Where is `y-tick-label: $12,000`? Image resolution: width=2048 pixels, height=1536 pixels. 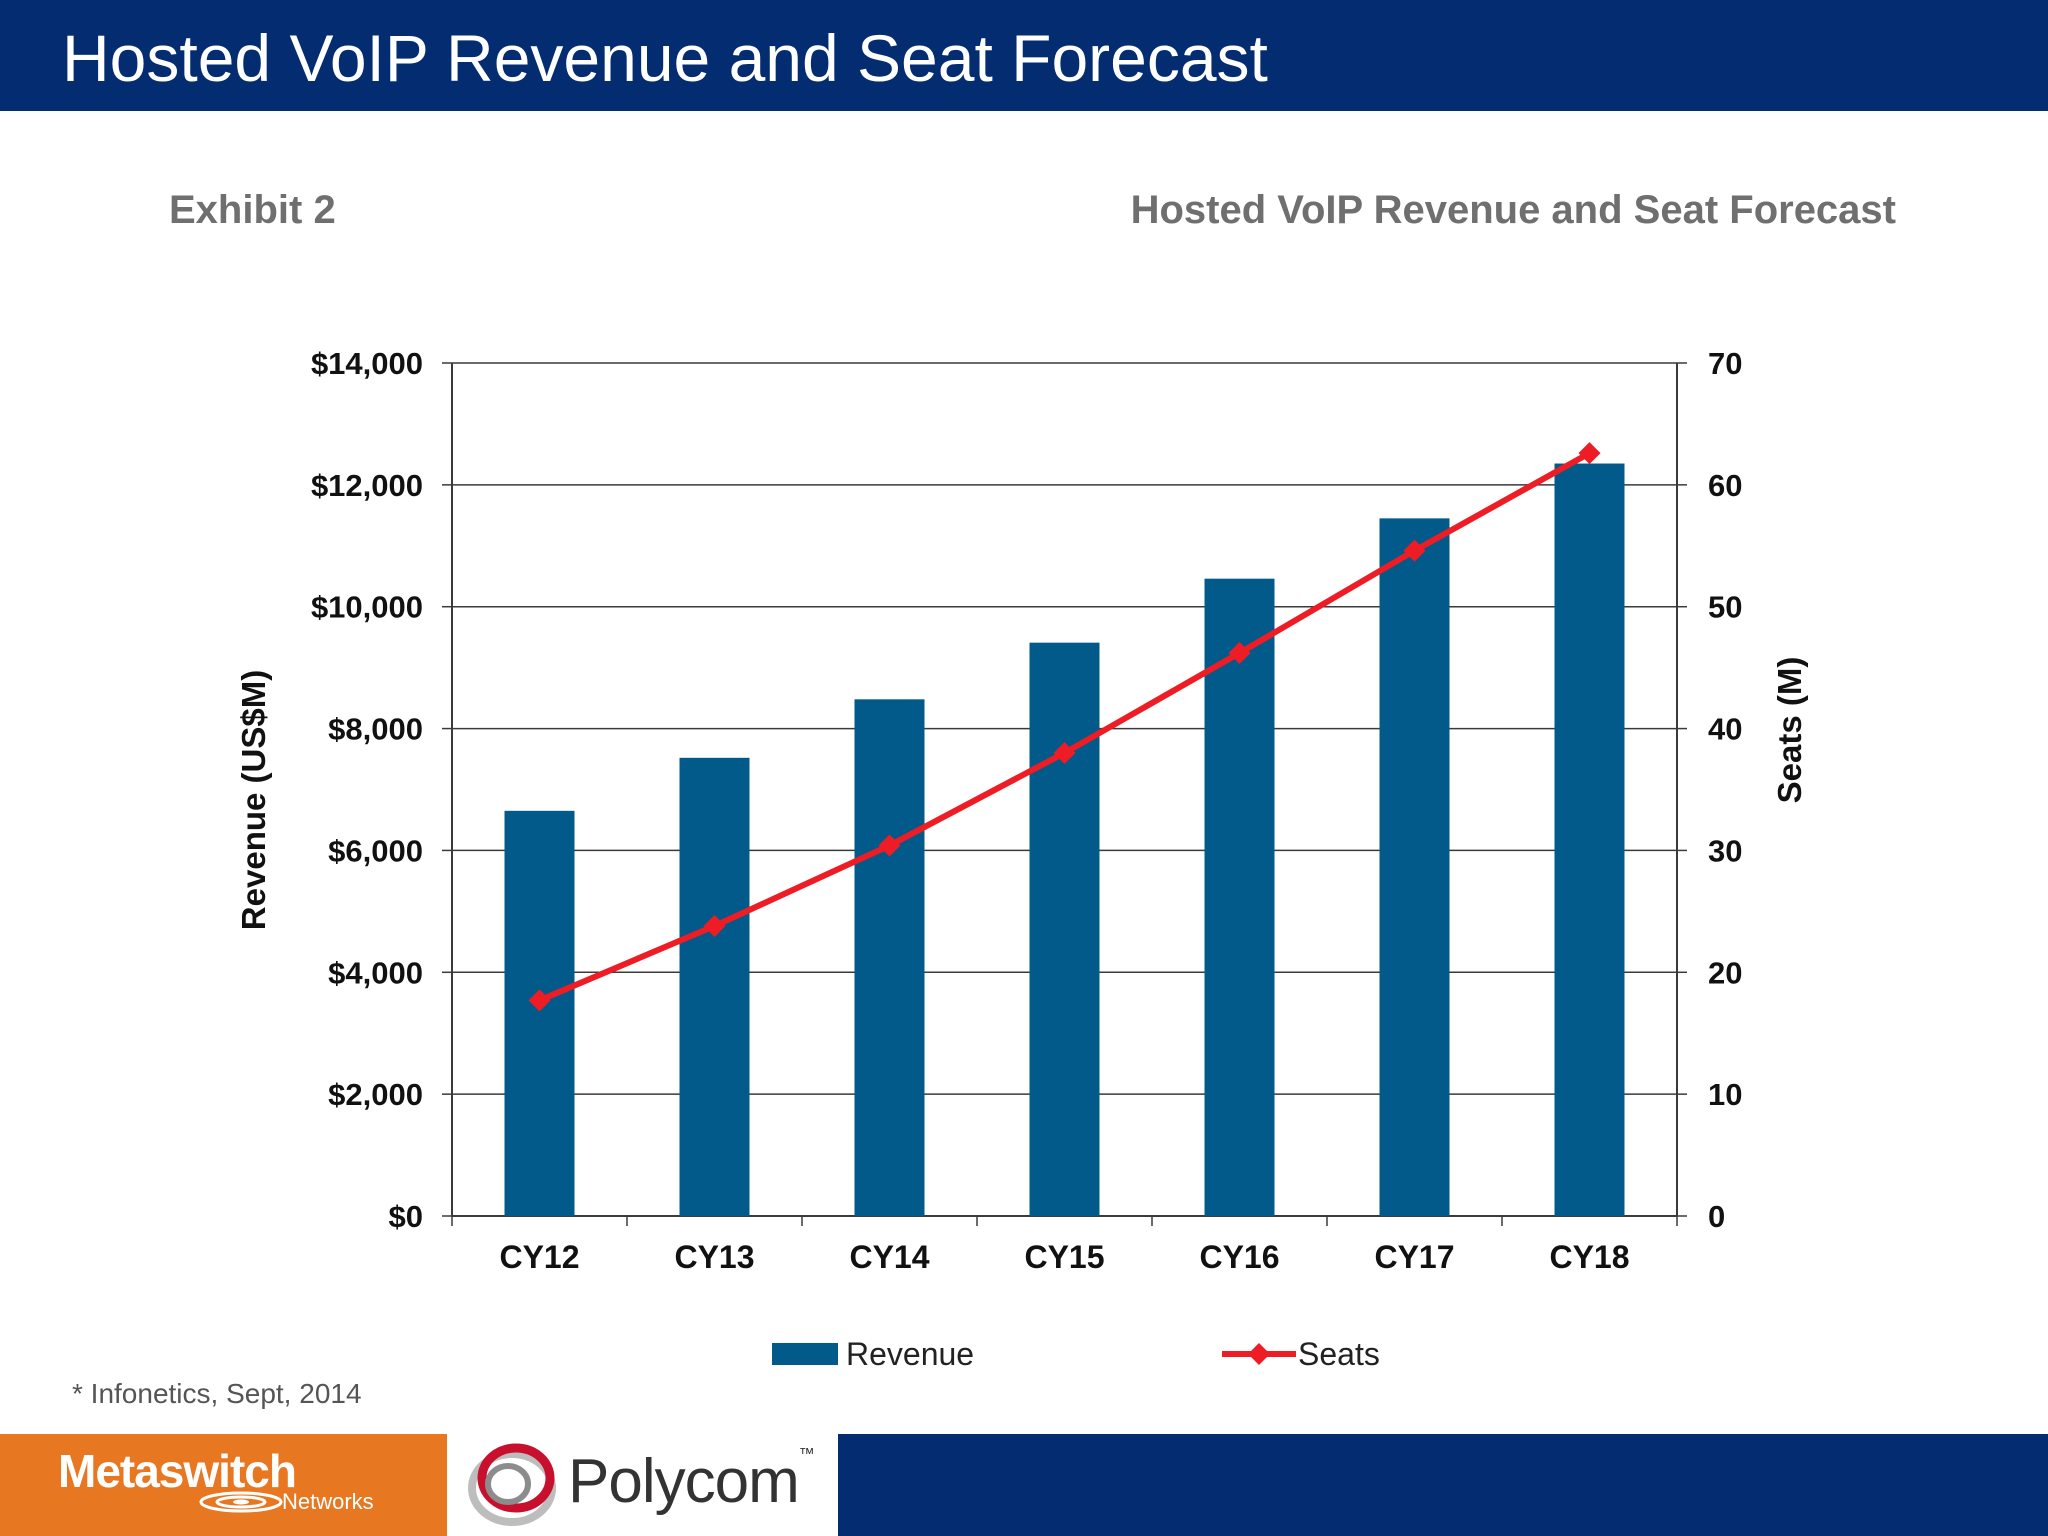
y-tick-label: $12,000 is located at coordinates (367, 485).